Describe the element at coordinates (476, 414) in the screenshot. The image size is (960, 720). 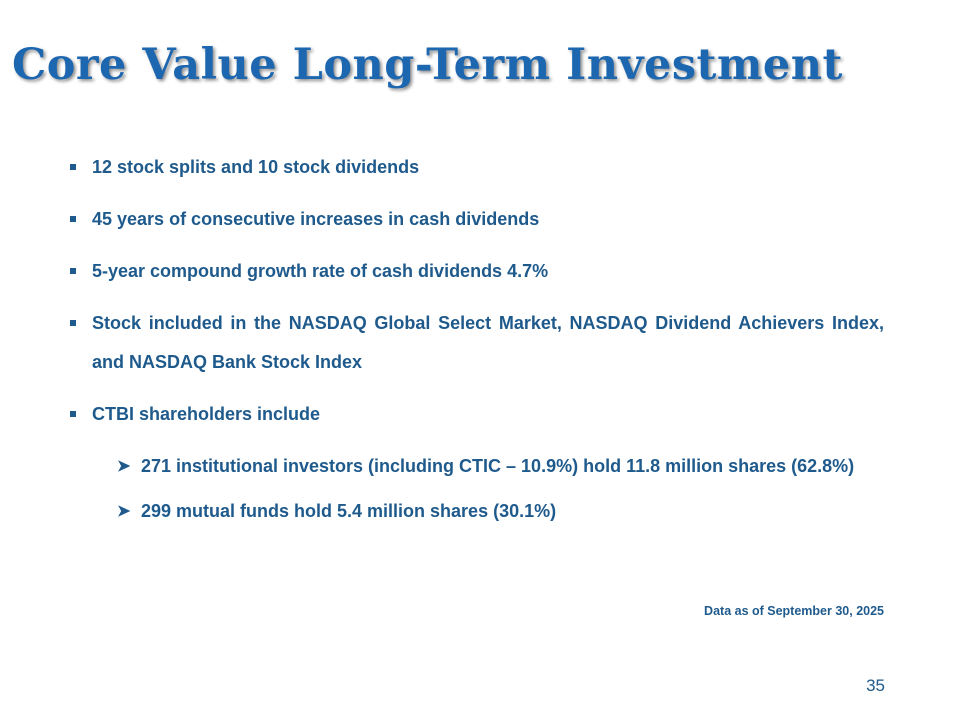
I see `bullet-item: CTBI shareholders include` at that location.